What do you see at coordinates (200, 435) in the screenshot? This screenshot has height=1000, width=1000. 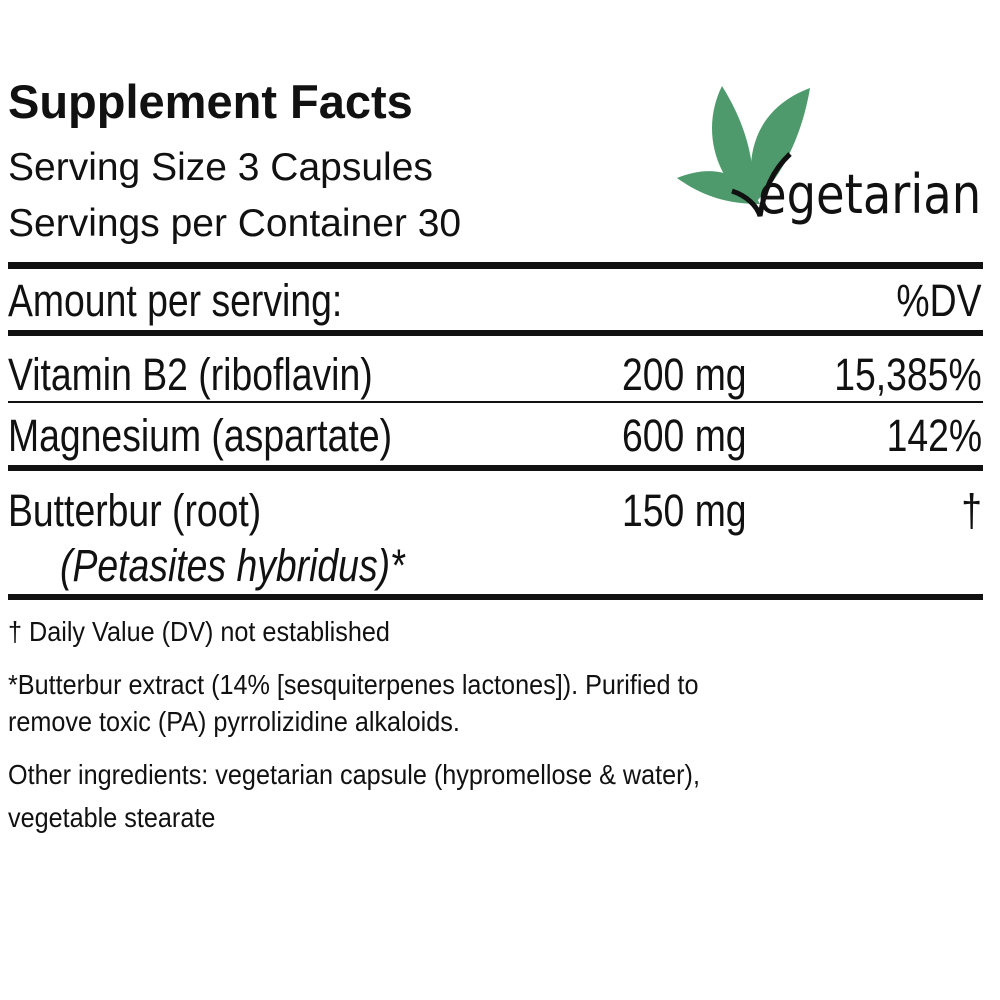 I see `nutrient-name: Magnesium (aspartate)` at bounding box center [200, 435].